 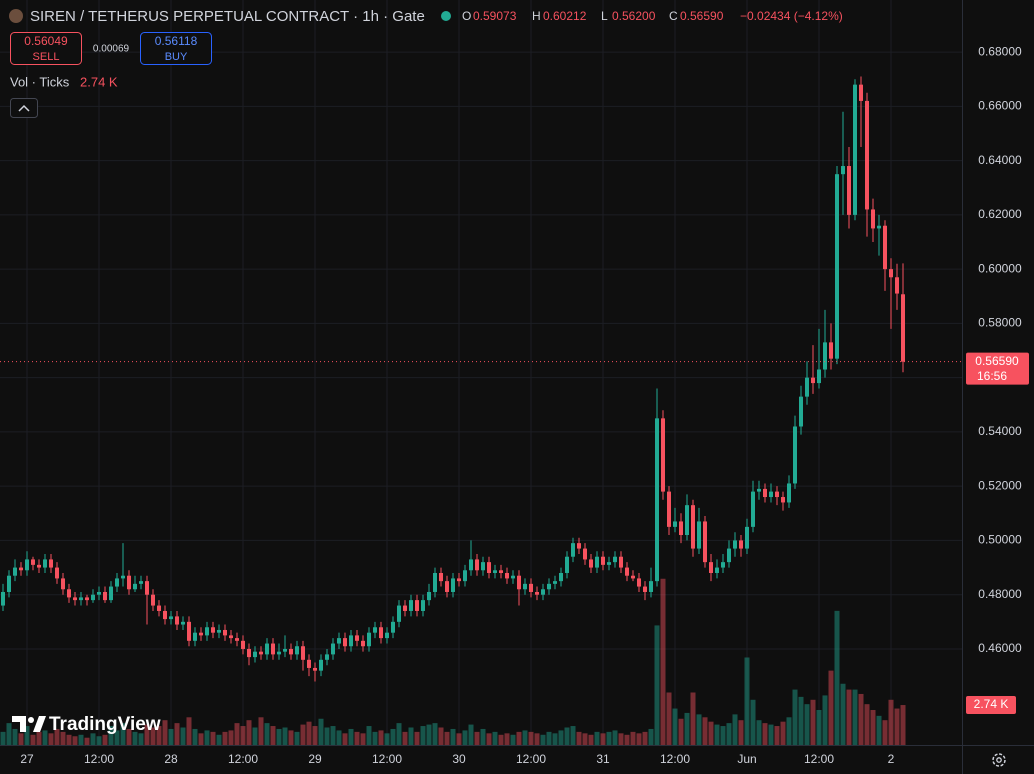 What do you see at coordinates (891, 759) in the screenshot?
I see `x-tick-label: 2` at bounding box center [891, 759].